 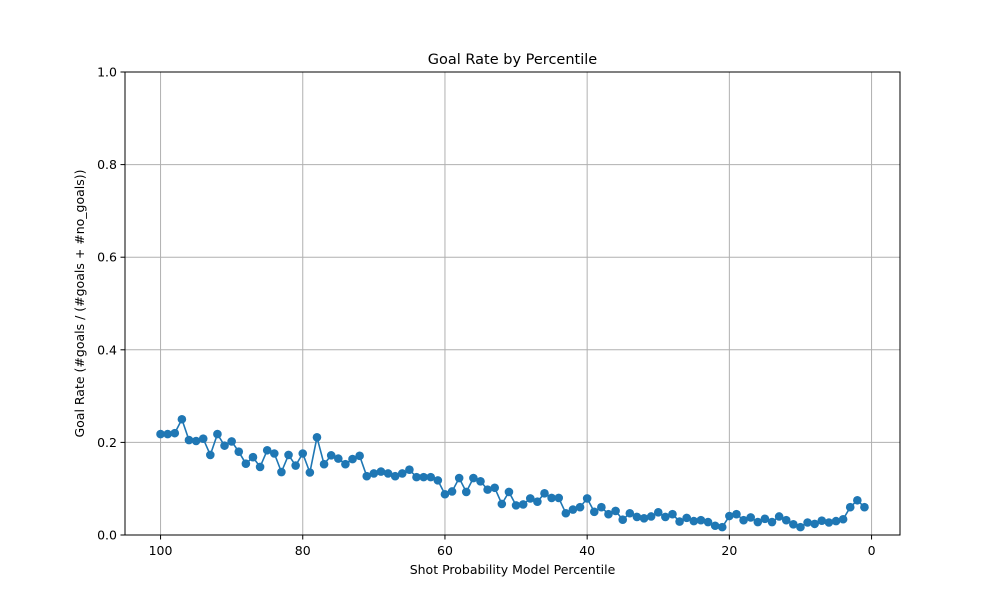 I want to click on x-axis-label: Shot Probability Model Percentile, so click(x=513, y=569).